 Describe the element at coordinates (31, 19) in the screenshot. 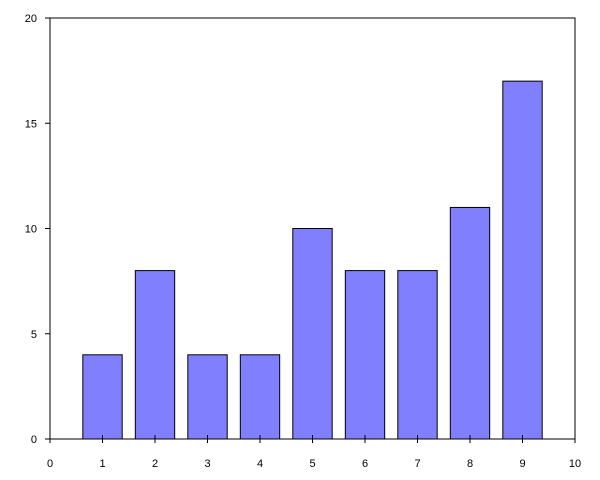

I see `y-tick-label: 20` at that location.